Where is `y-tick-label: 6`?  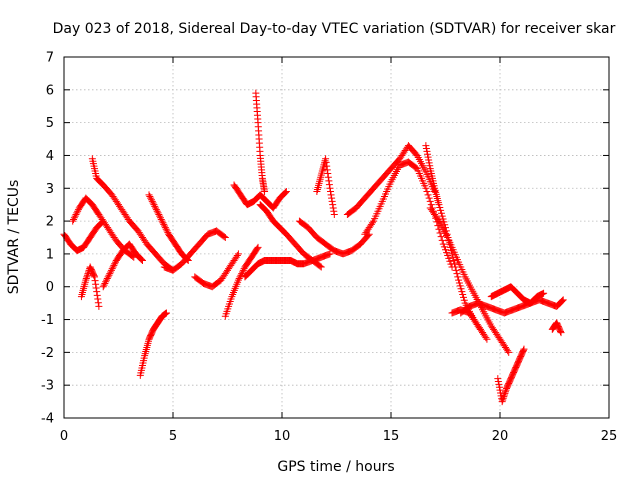 y-tick-label: 6 is located at coordinates (50, 90).